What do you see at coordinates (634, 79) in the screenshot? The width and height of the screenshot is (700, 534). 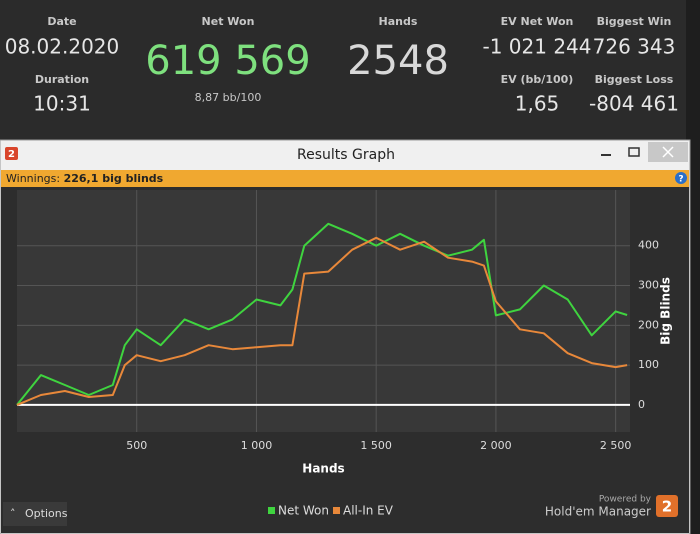 I see `label: Biggest Loss` at bounding box center [634, 79].